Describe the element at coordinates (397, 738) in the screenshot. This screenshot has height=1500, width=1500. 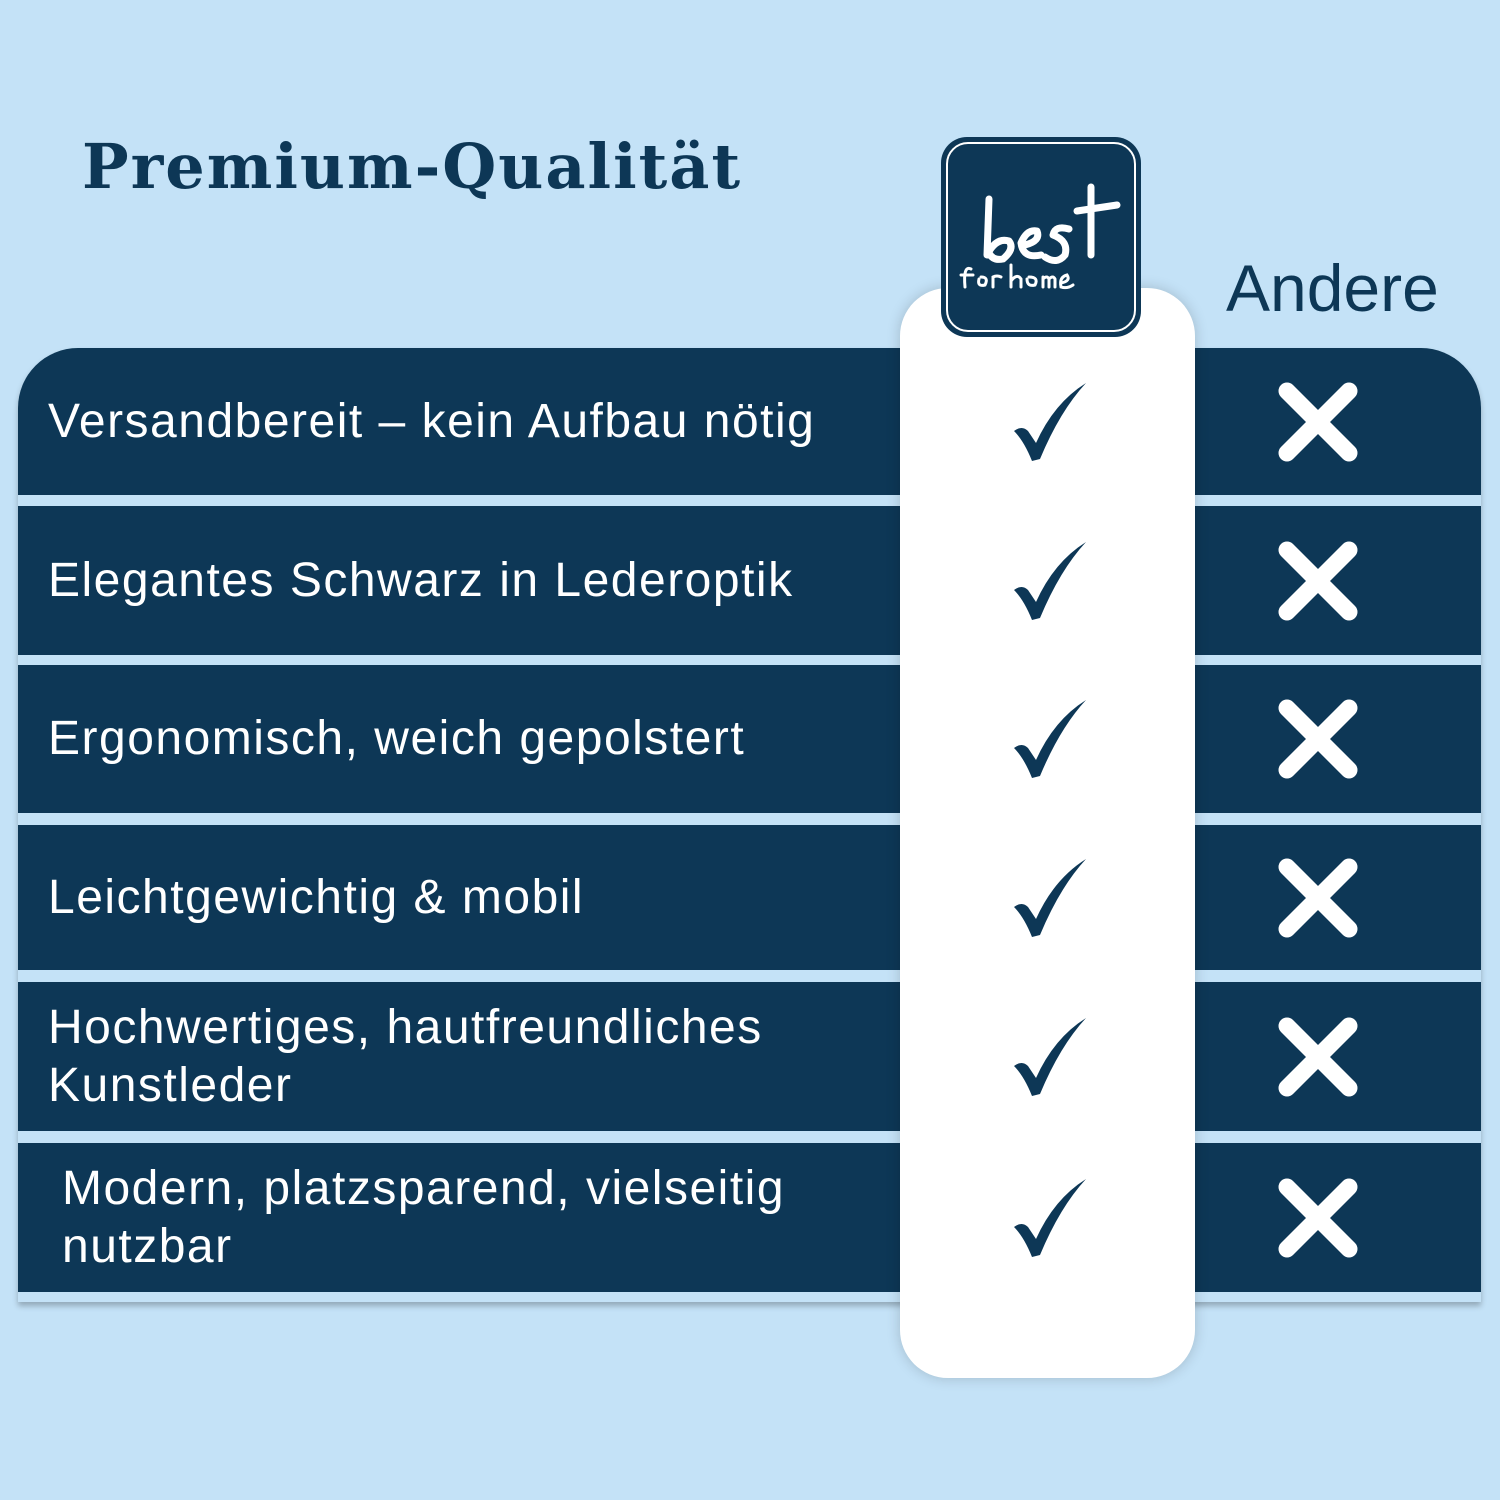
I see `feature-label: Ergonomisch, weich gepolstert` at that location.